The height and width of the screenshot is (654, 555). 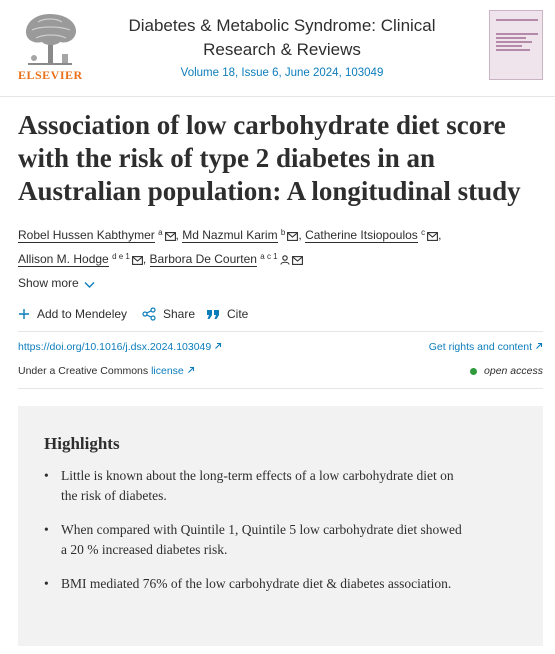 I want to click on author-name: Catherine Itsiopoulos, so click(x=361, y=235).